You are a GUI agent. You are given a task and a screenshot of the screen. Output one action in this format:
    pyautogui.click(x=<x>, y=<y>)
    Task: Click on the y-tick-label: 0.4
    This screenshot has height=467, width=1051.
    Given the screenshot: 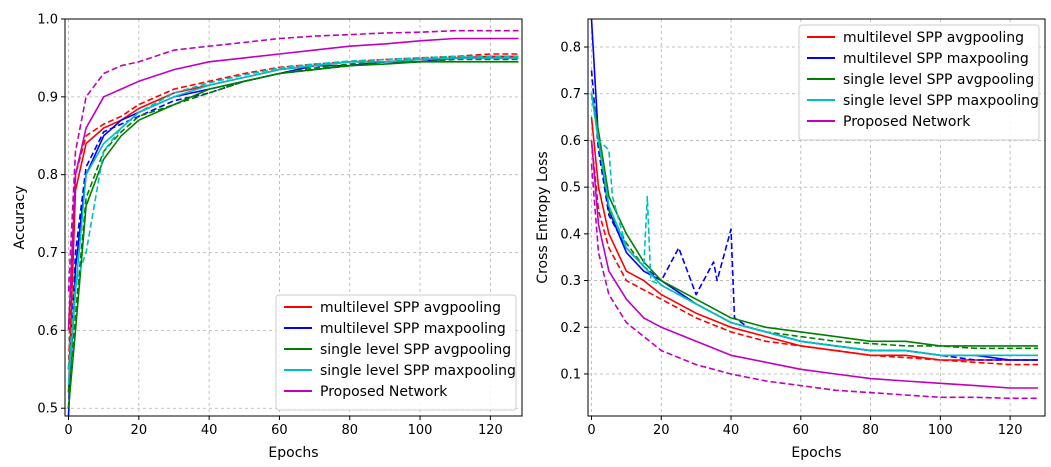 What is the action you would take?
    pyautogui.click(x=570, y=234)
    